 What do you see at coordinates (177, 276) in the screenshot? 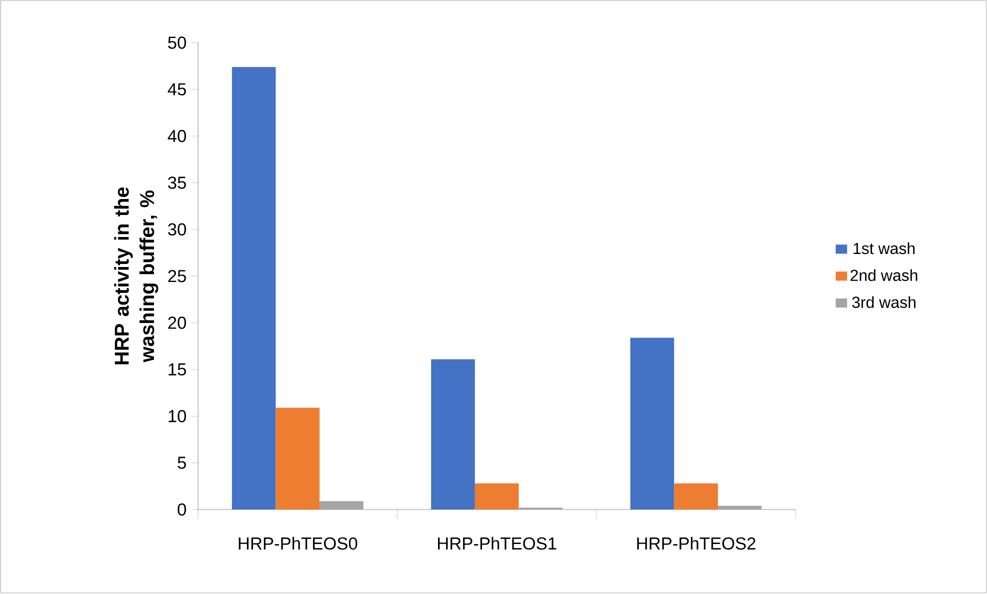
I see `y-tick-label: 25` at bounding box center [177, 276].